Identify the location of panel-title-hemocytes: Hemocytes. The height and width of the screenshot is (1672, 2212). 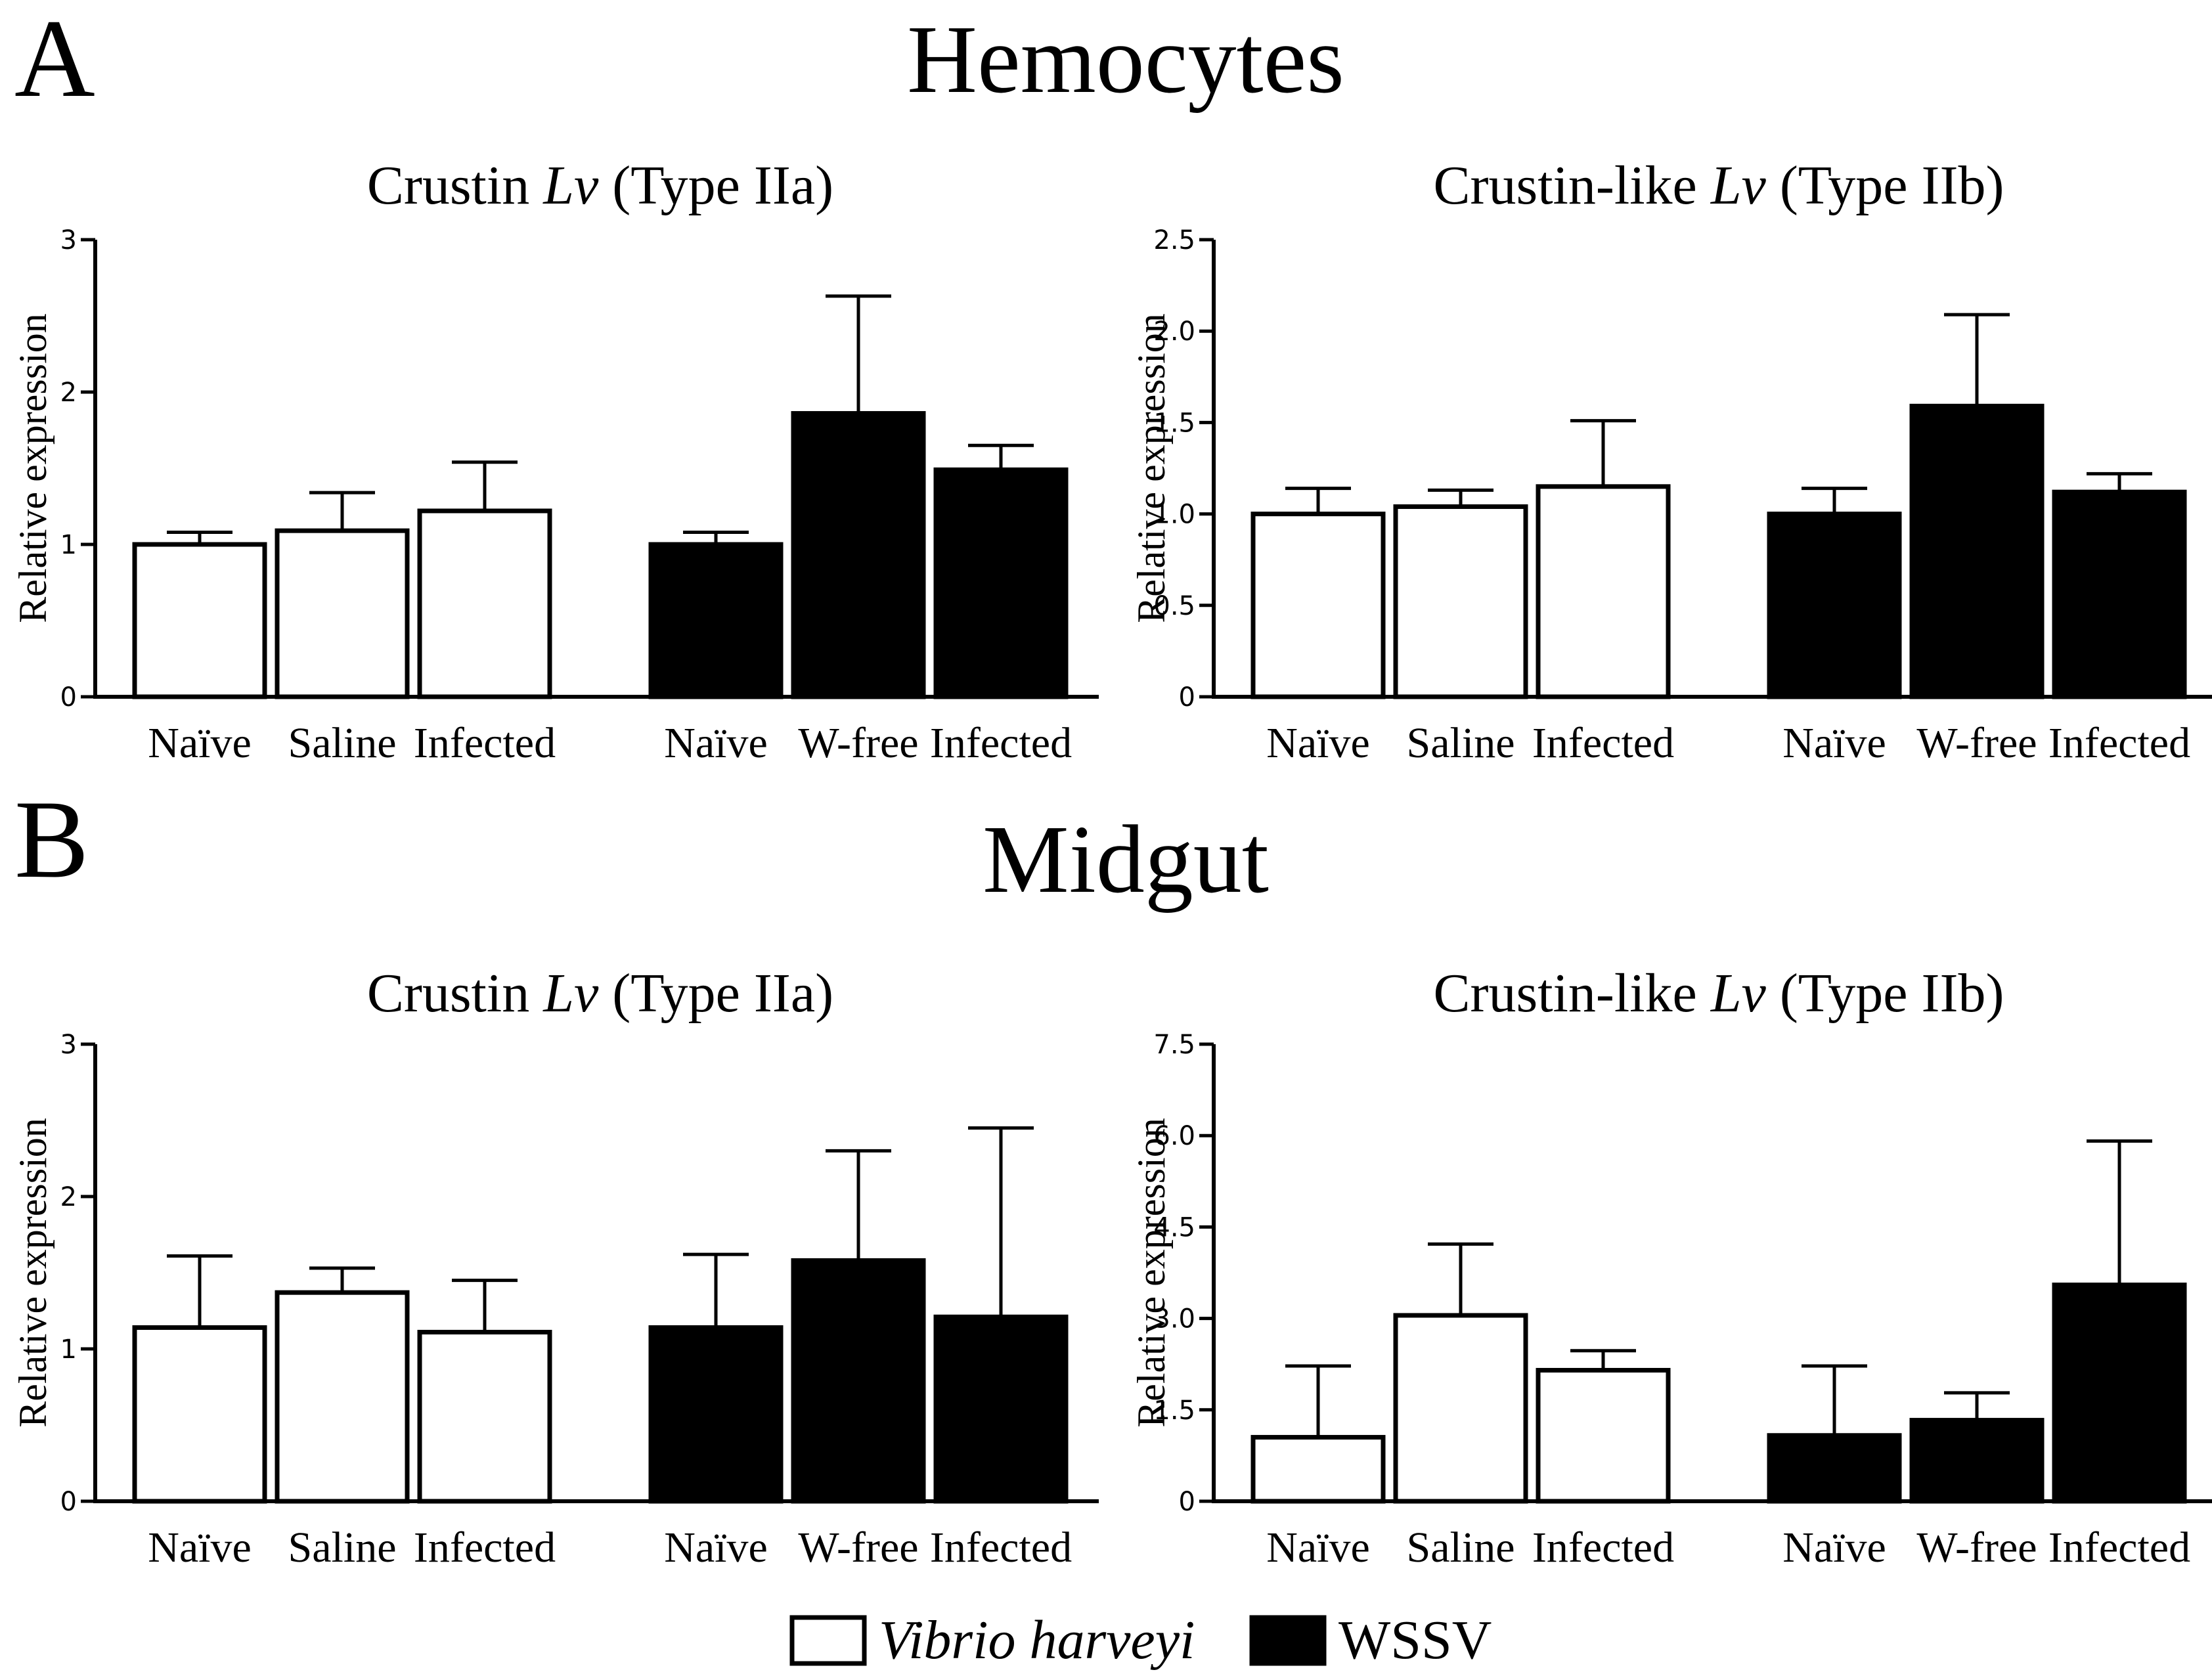
(1125, 60).